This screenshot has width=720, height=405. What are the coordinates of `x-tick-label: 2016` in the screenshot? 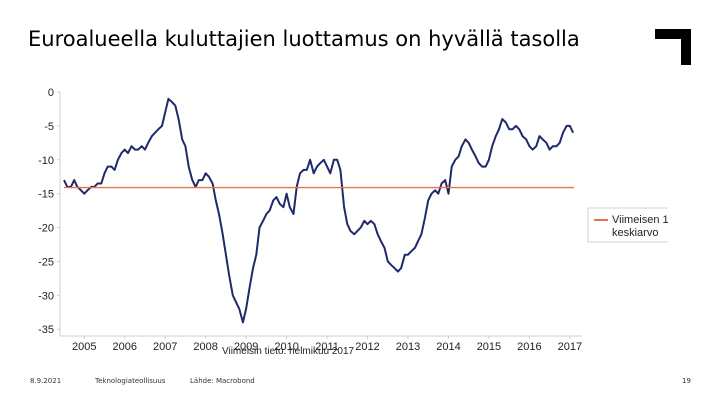 It's located at (529, 347).